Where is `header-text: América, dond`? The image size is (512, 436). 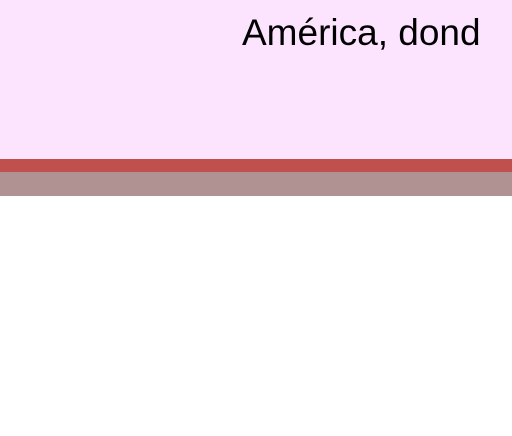 header-text: América, dond is located at coordinates (361, 32).